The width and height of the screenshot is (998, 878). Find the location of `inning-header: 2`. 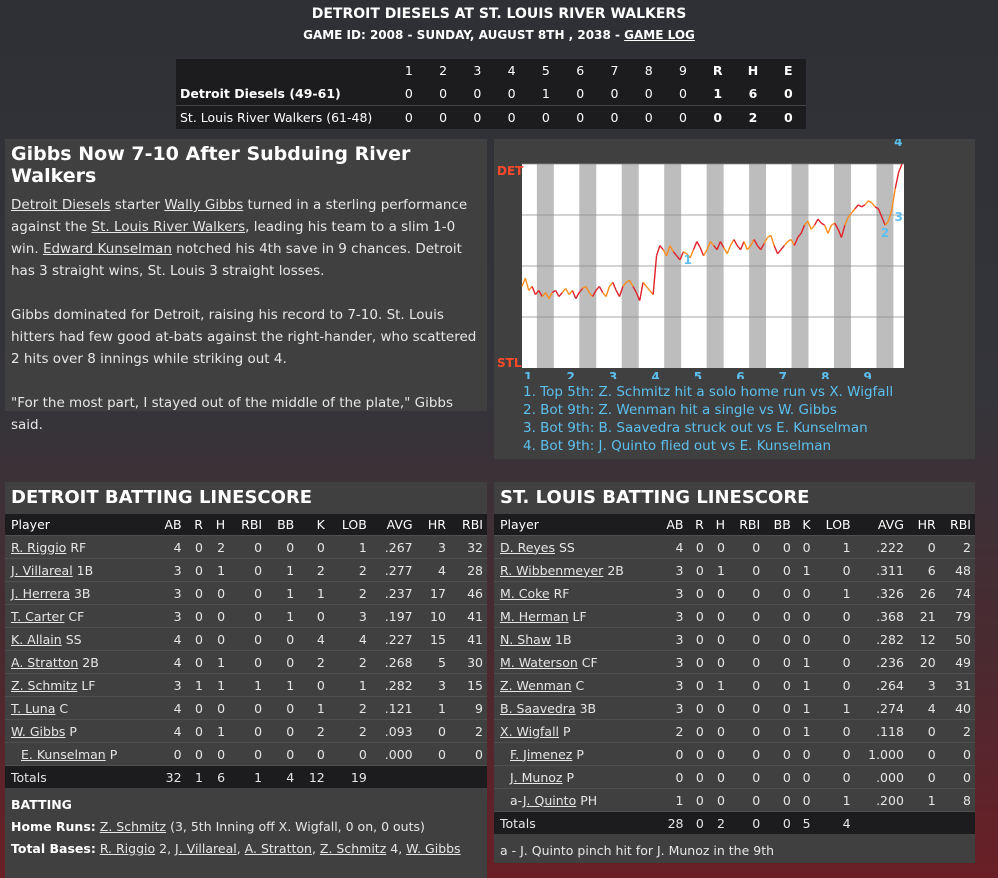

inning-header: 2 is located at coordinates (443, 70).